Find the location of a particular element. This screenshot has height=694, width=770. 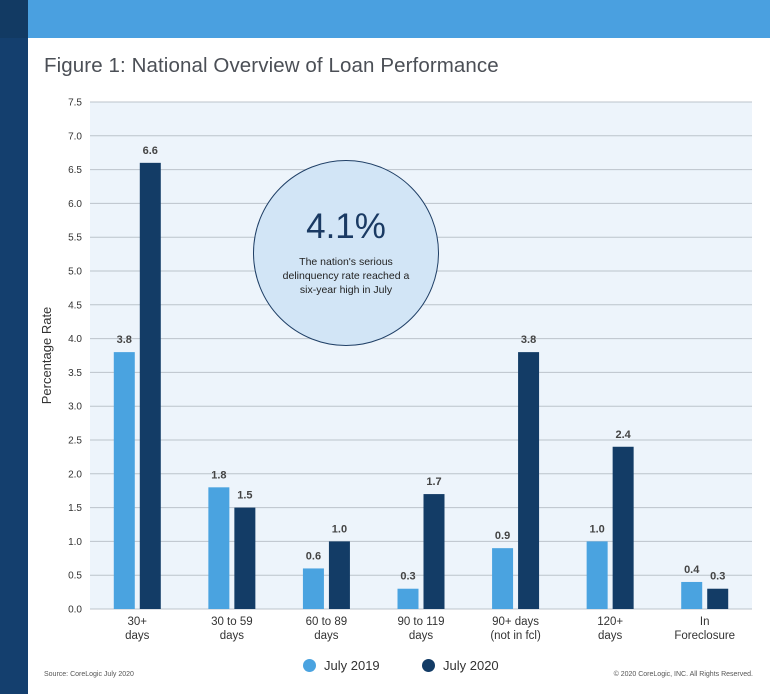

x-tick-label: 30+ days is located at coordinates (137, 629).